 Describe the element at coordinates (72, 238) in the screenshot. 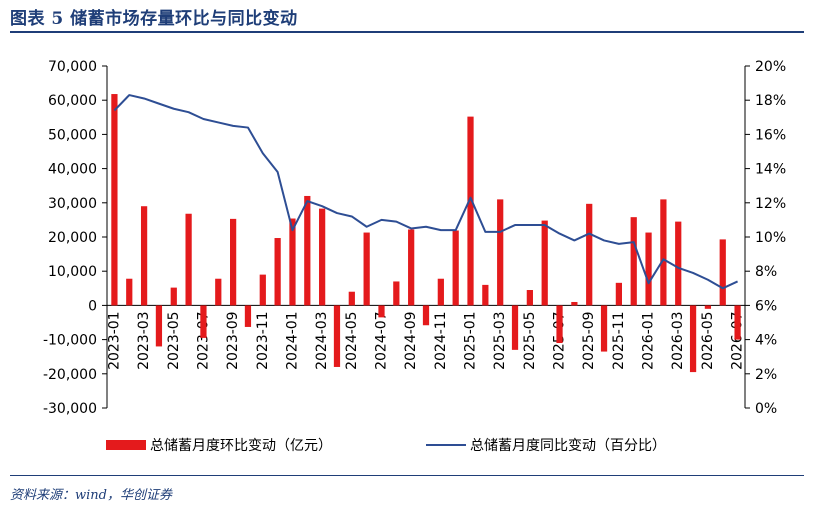

I see `y-left-tick-label: 20,000` at that location.